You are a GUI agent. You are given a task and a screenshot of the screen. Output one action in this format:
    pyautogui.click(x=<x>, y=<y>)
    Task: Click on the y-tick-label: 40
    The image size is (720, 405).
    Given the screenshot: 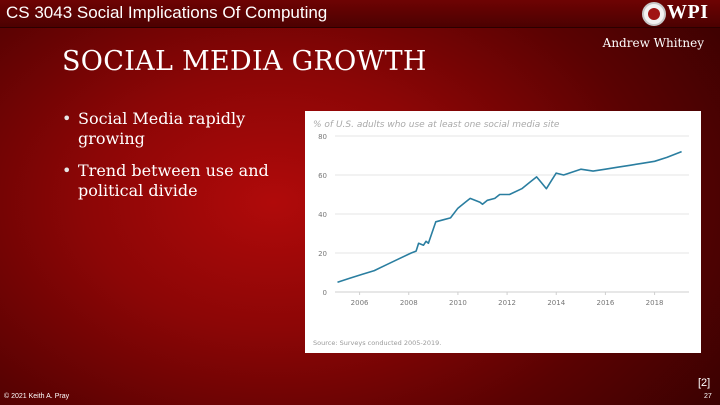 What is the action you would take?
    pyautogui.click(x=322, y=215)
    